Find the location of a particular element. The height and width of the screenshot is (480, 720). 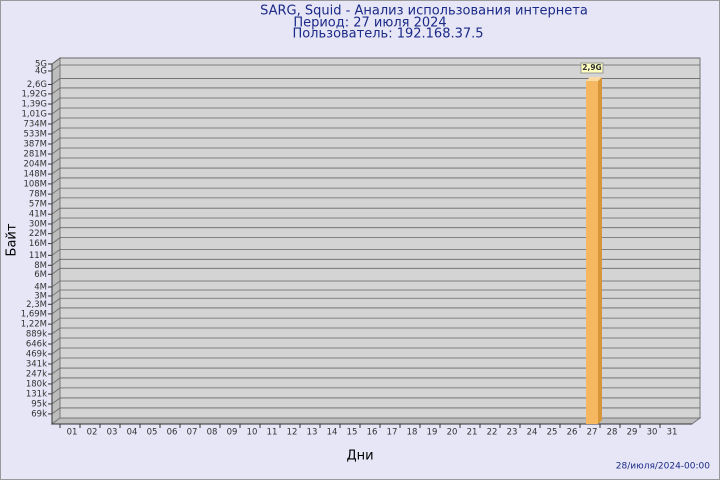

x-tick-label: 15 is located at coordinates (352, 433).